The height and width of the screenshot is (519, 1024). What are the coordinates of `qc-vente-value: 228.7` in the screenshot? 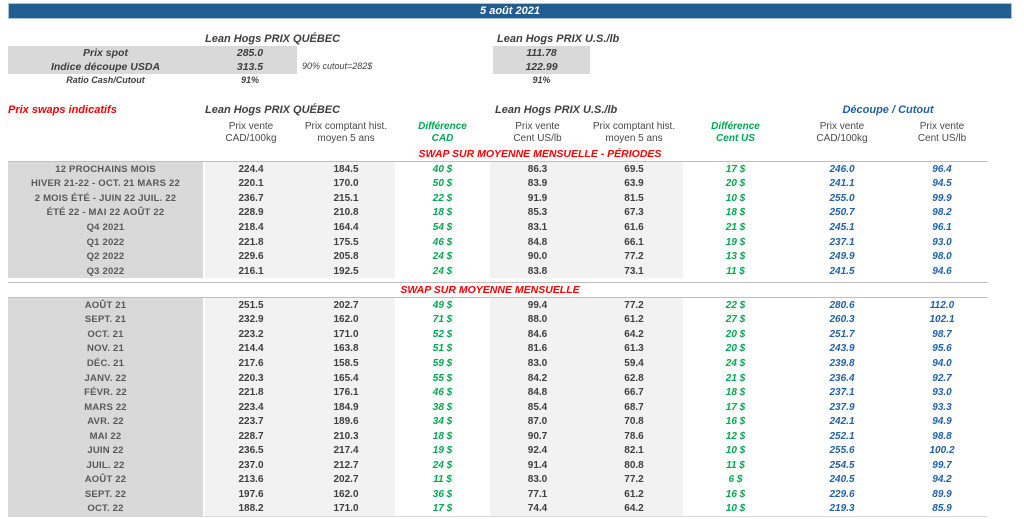 It's located at (251, 436).